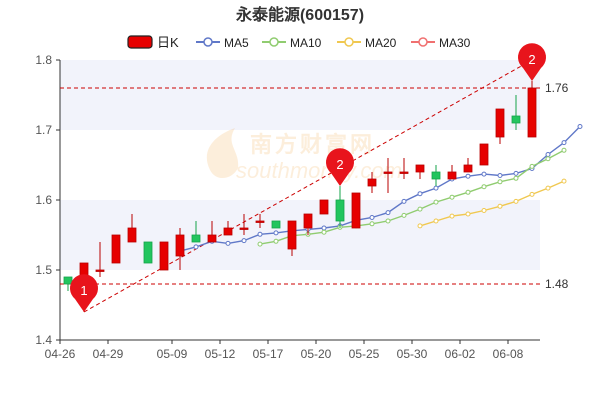 The image size is (600, 405). I want to click on x-tick-label: 06-02, so click(460, 354).